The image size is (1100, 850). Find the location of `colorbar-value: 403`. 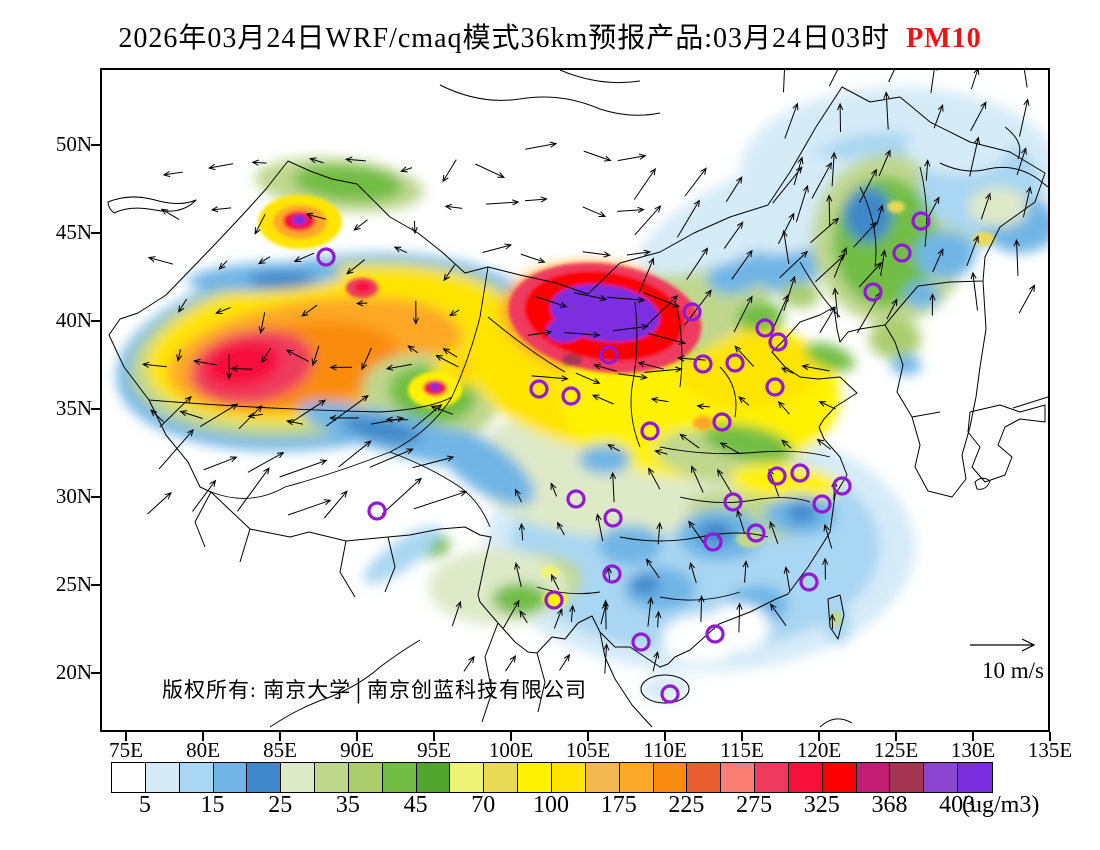

colorbar-value: 403 is located at coordinates (957, 805).